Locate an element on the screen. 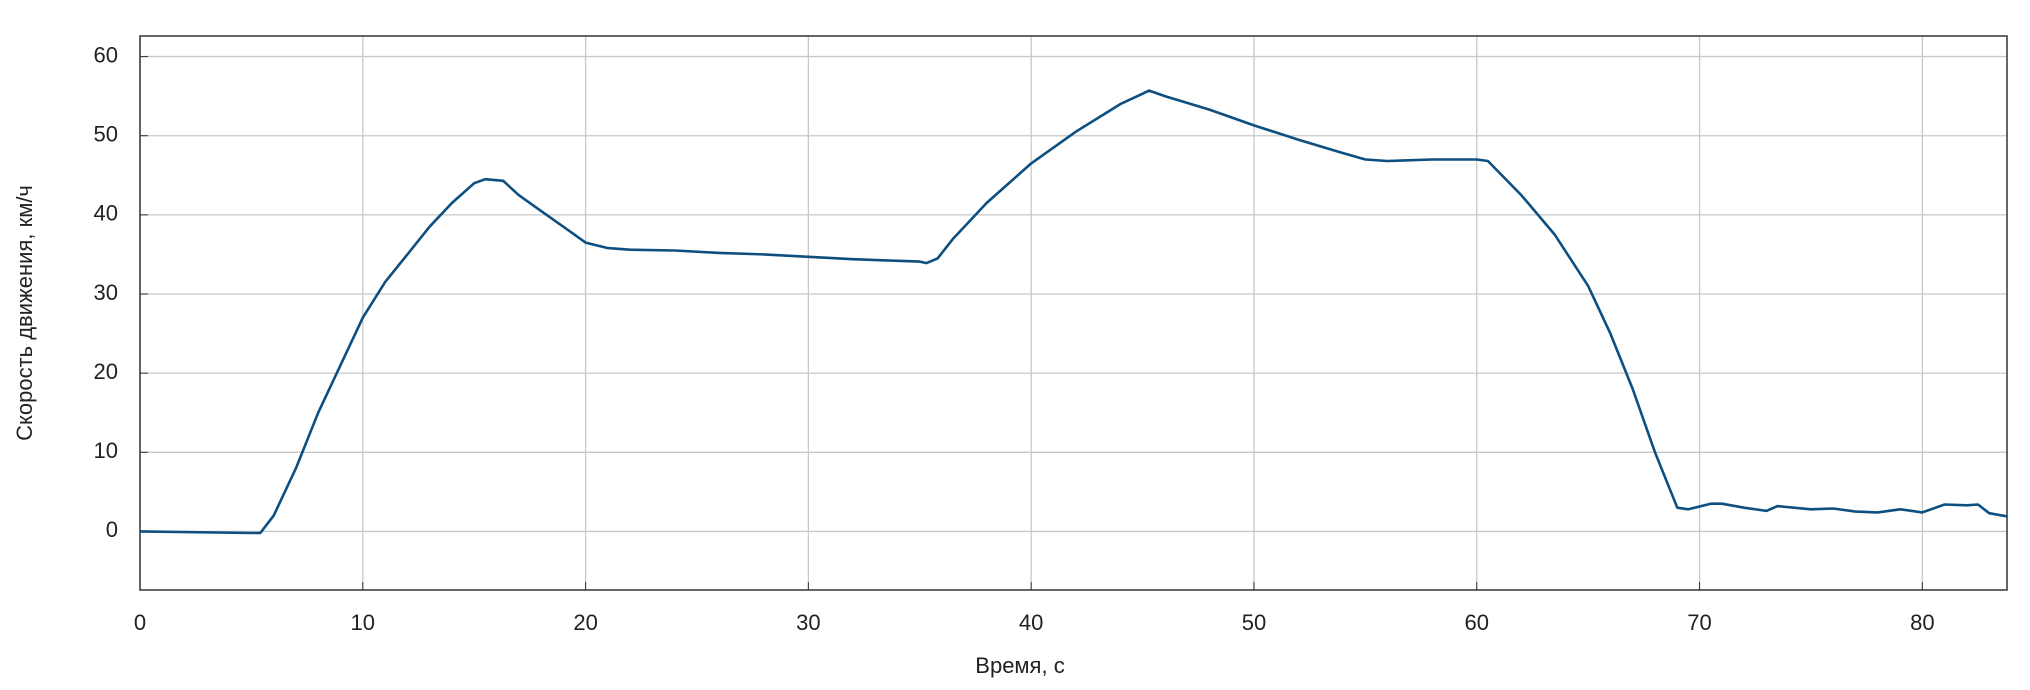  y-tick-label: 60 is located at coordinates (106, 54).